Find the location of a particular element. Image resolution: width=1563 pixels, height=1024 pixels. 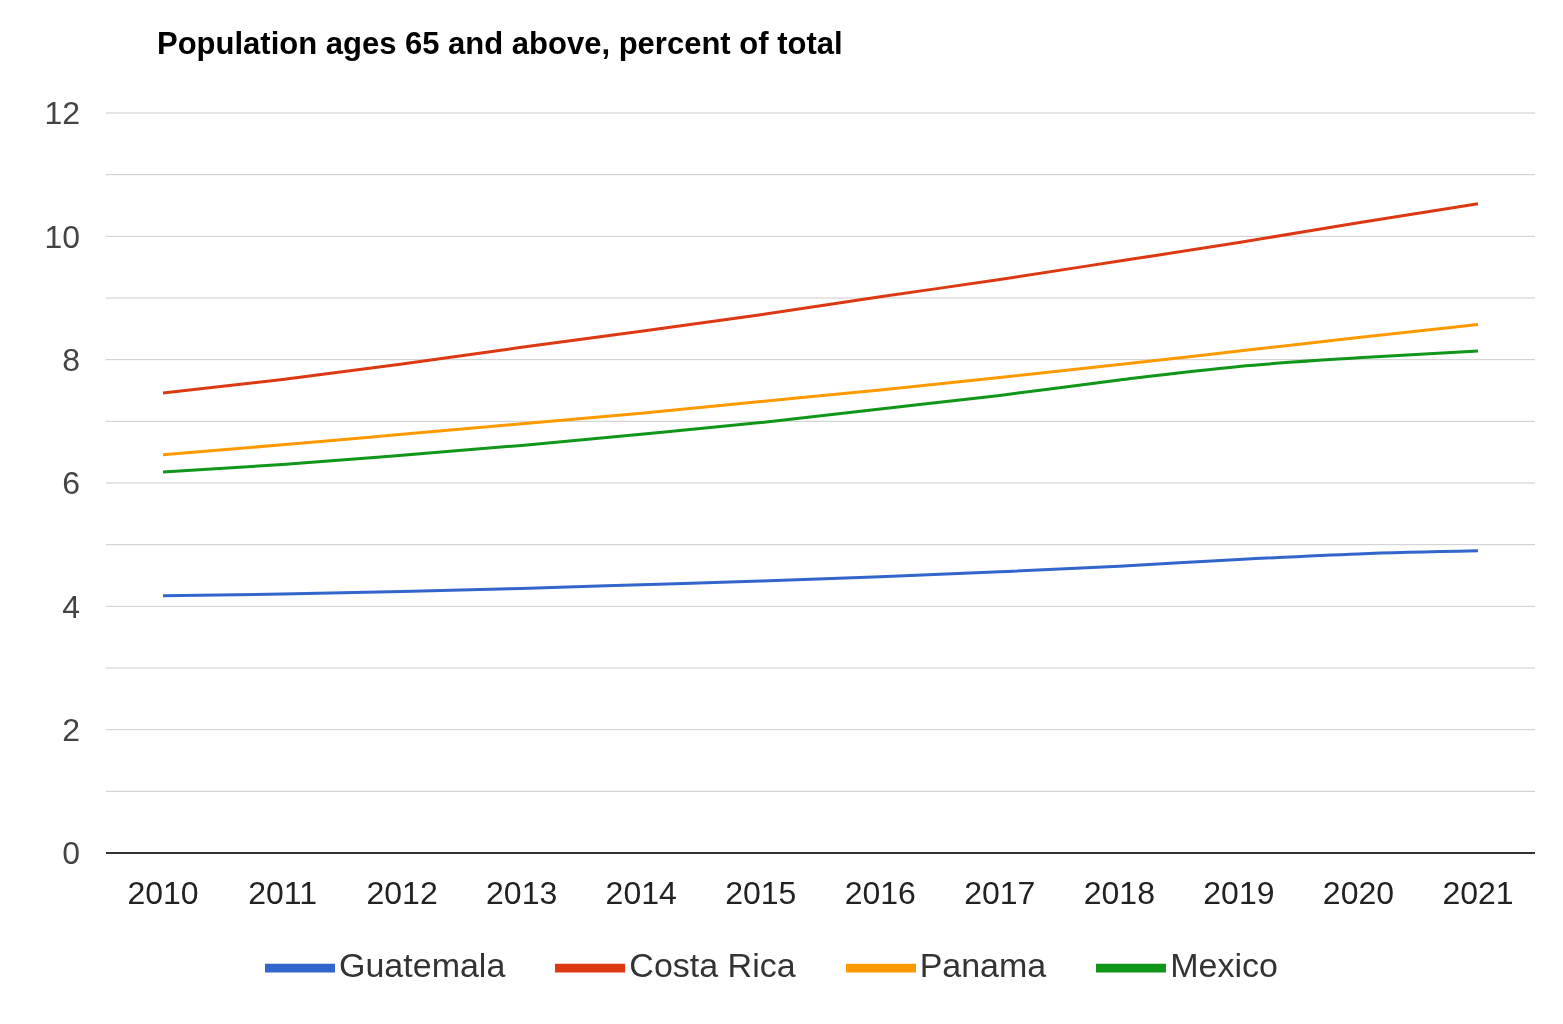

x-tick-label: 2010 is located at coordinates (163, 892).